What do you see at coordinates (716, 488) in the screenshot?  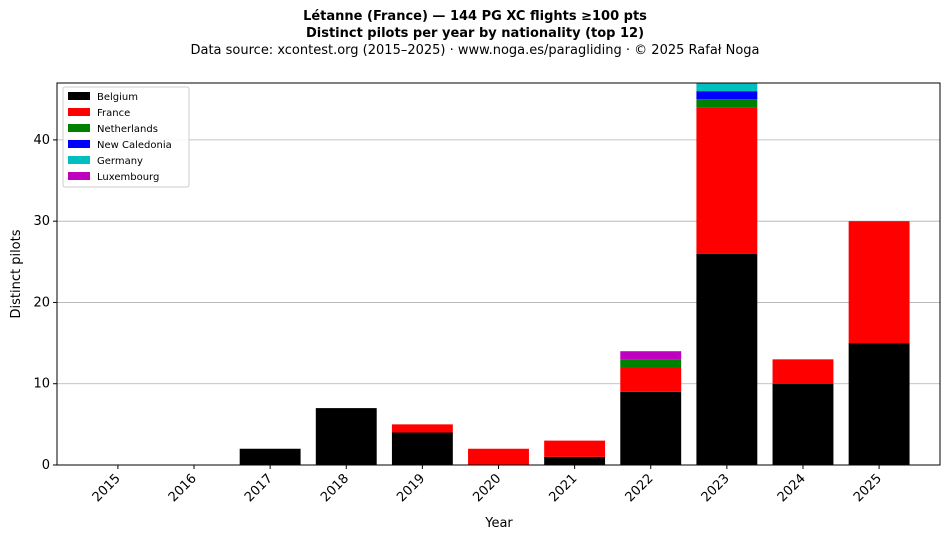 I see `x-tick-label: 2023` at bounding box center [716, 488].